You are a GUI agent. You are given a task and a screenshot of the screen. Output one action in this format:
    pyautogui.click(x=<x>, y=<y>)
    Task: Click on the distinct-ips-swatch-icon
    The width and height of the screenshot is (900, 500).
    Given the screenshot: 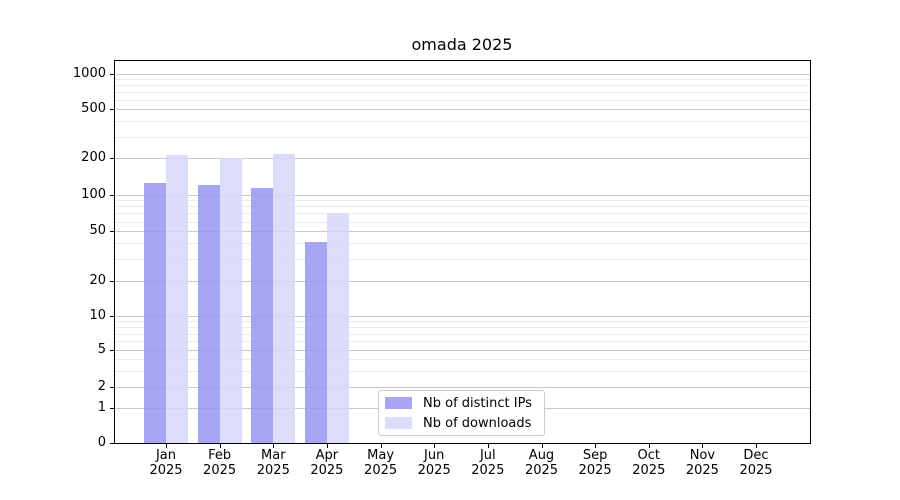 What is the action you would take?
    pyautogui.click(x=398, y=403)
    